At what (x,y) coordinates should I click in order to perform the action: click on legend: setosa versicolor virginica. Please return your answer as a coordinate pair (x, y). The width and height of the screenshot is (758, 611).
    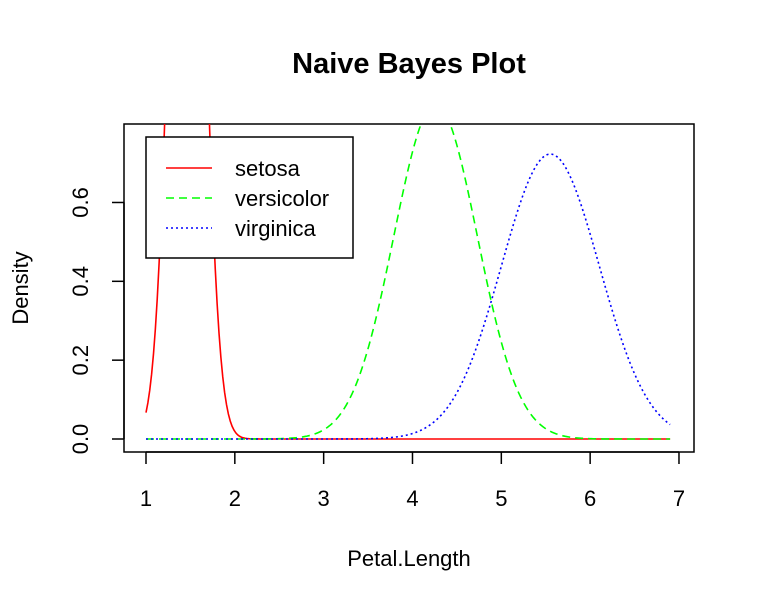
    Looking at the image, I should click on (249, 197).